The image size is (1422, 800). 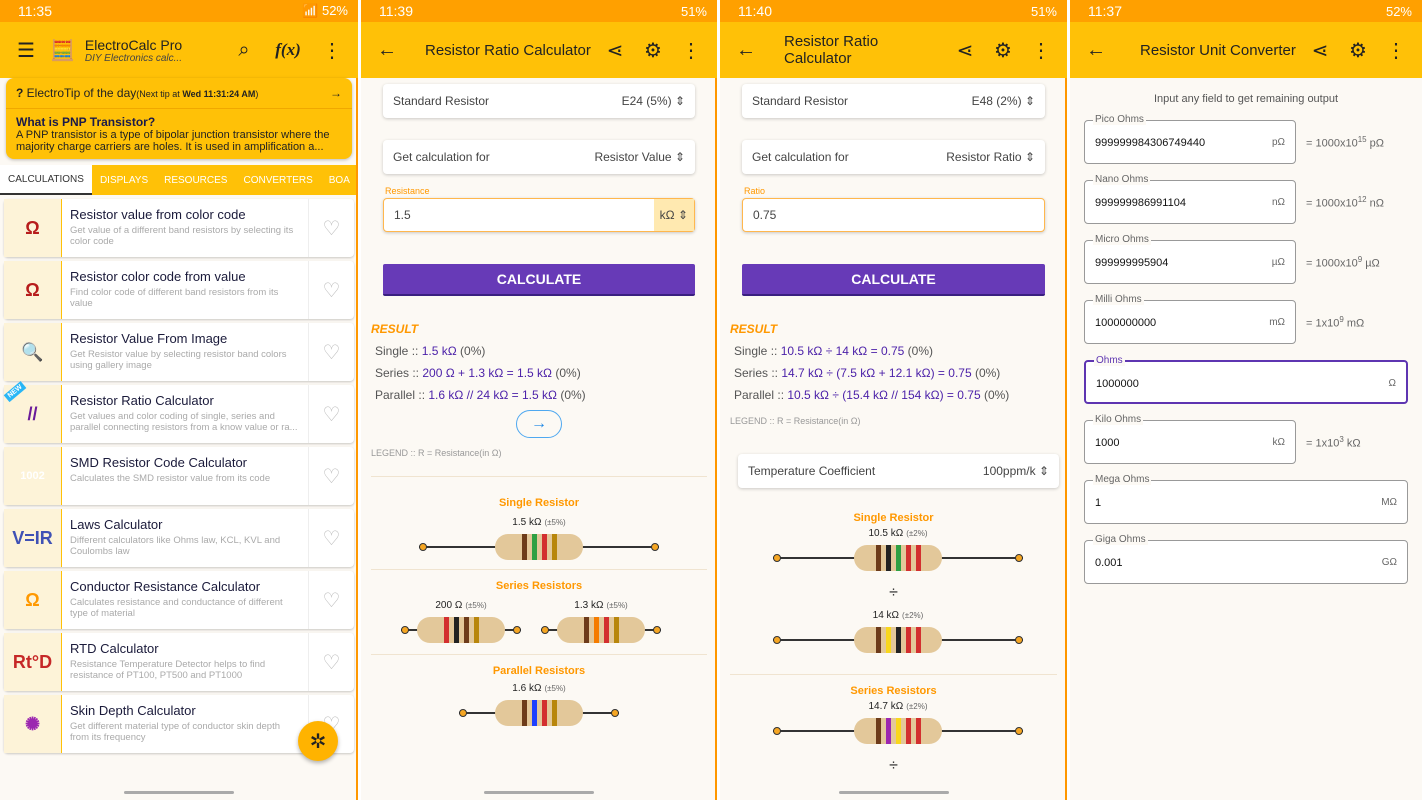 I want to click on series-resistors-title: Series Resistors, so click(x=893, y=691).